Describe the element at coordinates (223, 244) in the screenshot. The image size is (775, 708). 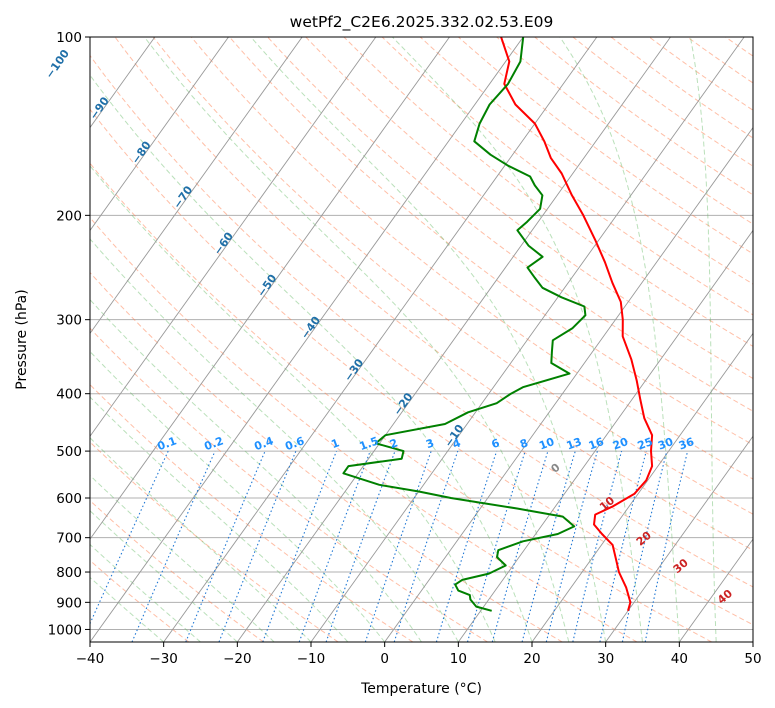
I see `isotherm-label: −60` at that location.